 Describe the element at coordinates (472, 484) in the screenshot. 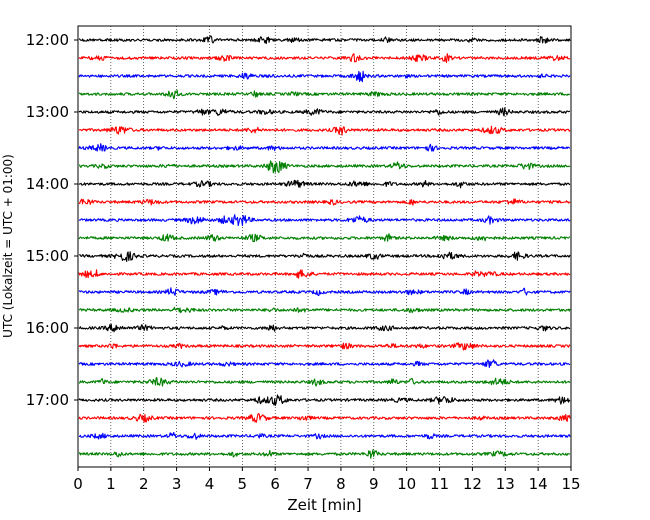

I see `x-tick-label: 12` at that location.